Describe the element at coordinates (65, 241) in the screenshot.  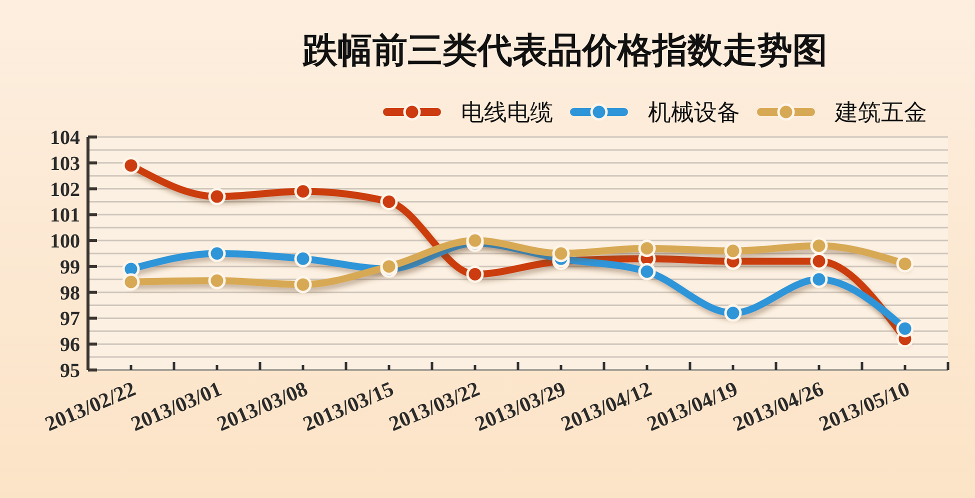
I see `y-tick-label: 100` at that location.